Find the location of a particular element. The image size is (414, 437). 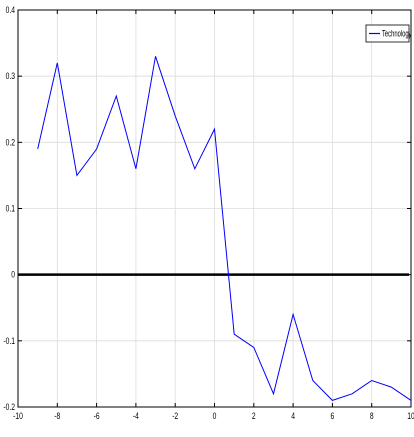

x-tick-label: 8 is located at coordinates (372, 416).